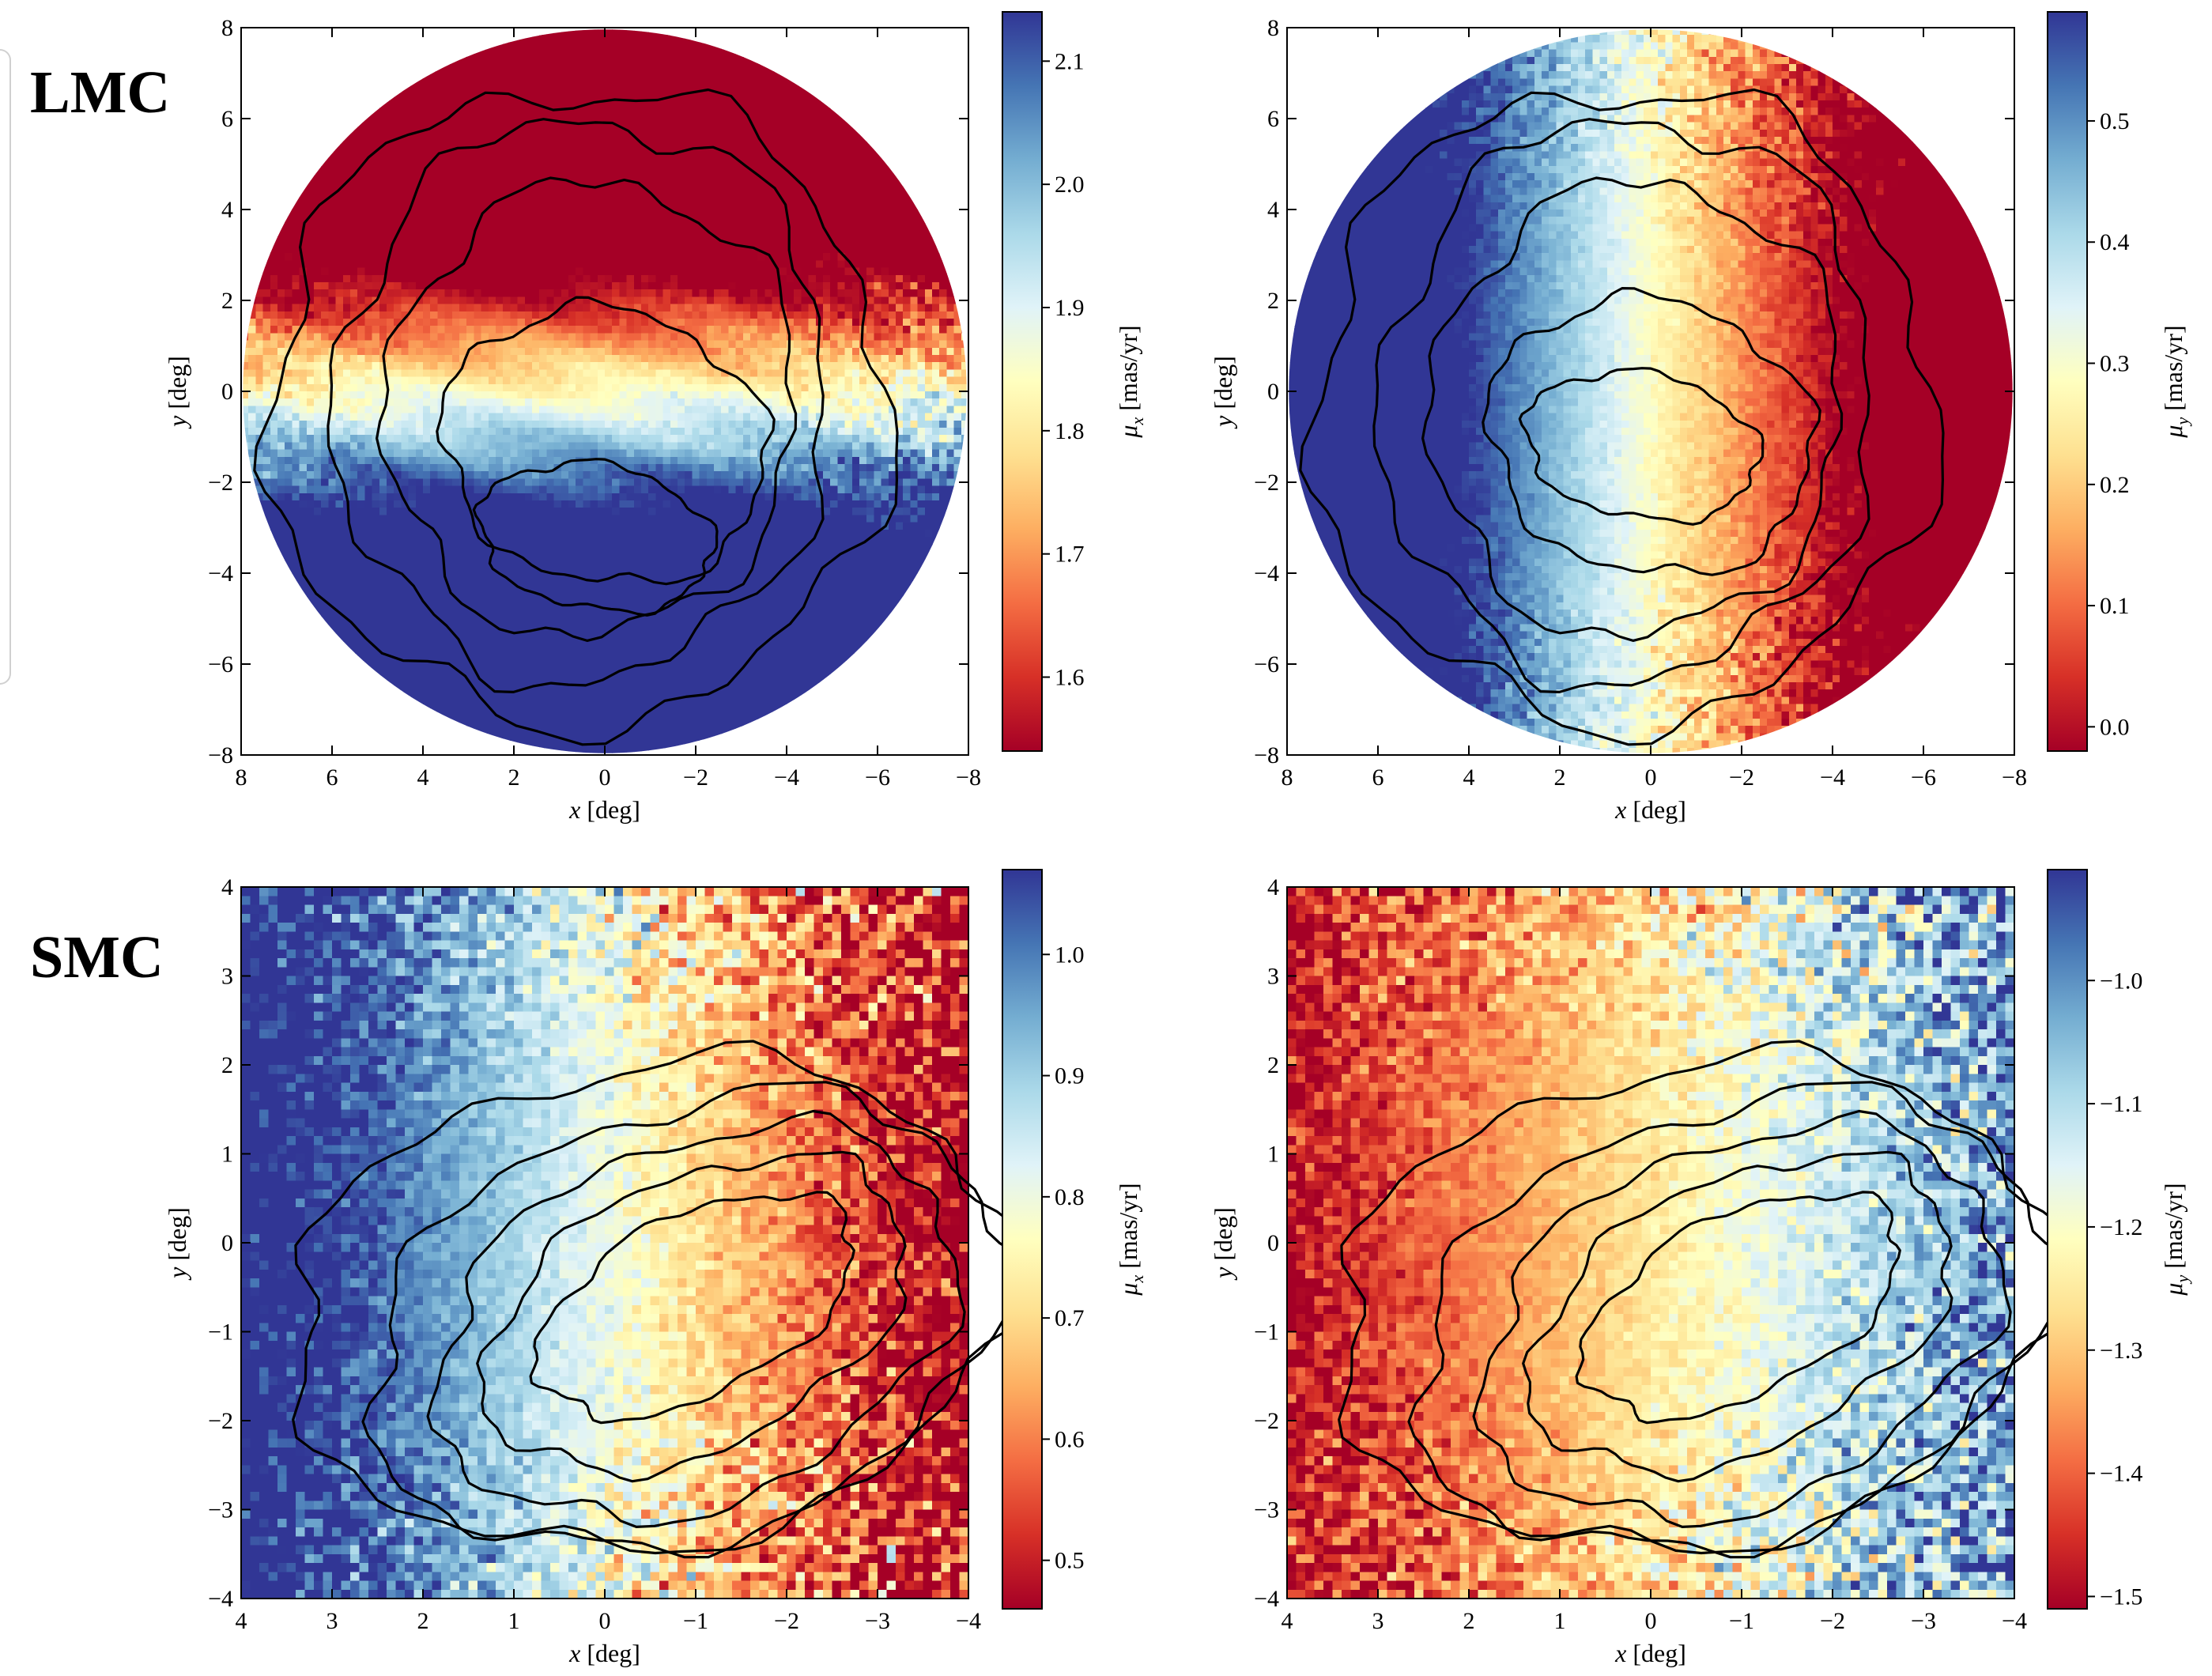 The height and width of the screenshot is (1676, 2212). Describe the element at coordinates (2175, 1239) in the screenshot. I see `colorbar-label: μy [mas/yr]` at that location.